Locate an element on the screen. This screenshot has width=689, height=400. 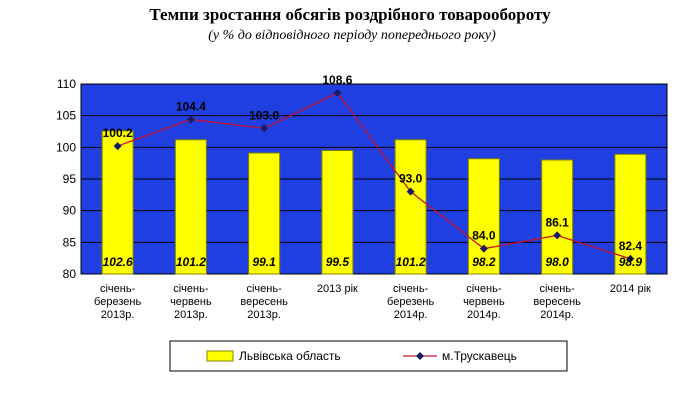
legend: Львівська область м.Трускавець is located at coordinates (368, 356).